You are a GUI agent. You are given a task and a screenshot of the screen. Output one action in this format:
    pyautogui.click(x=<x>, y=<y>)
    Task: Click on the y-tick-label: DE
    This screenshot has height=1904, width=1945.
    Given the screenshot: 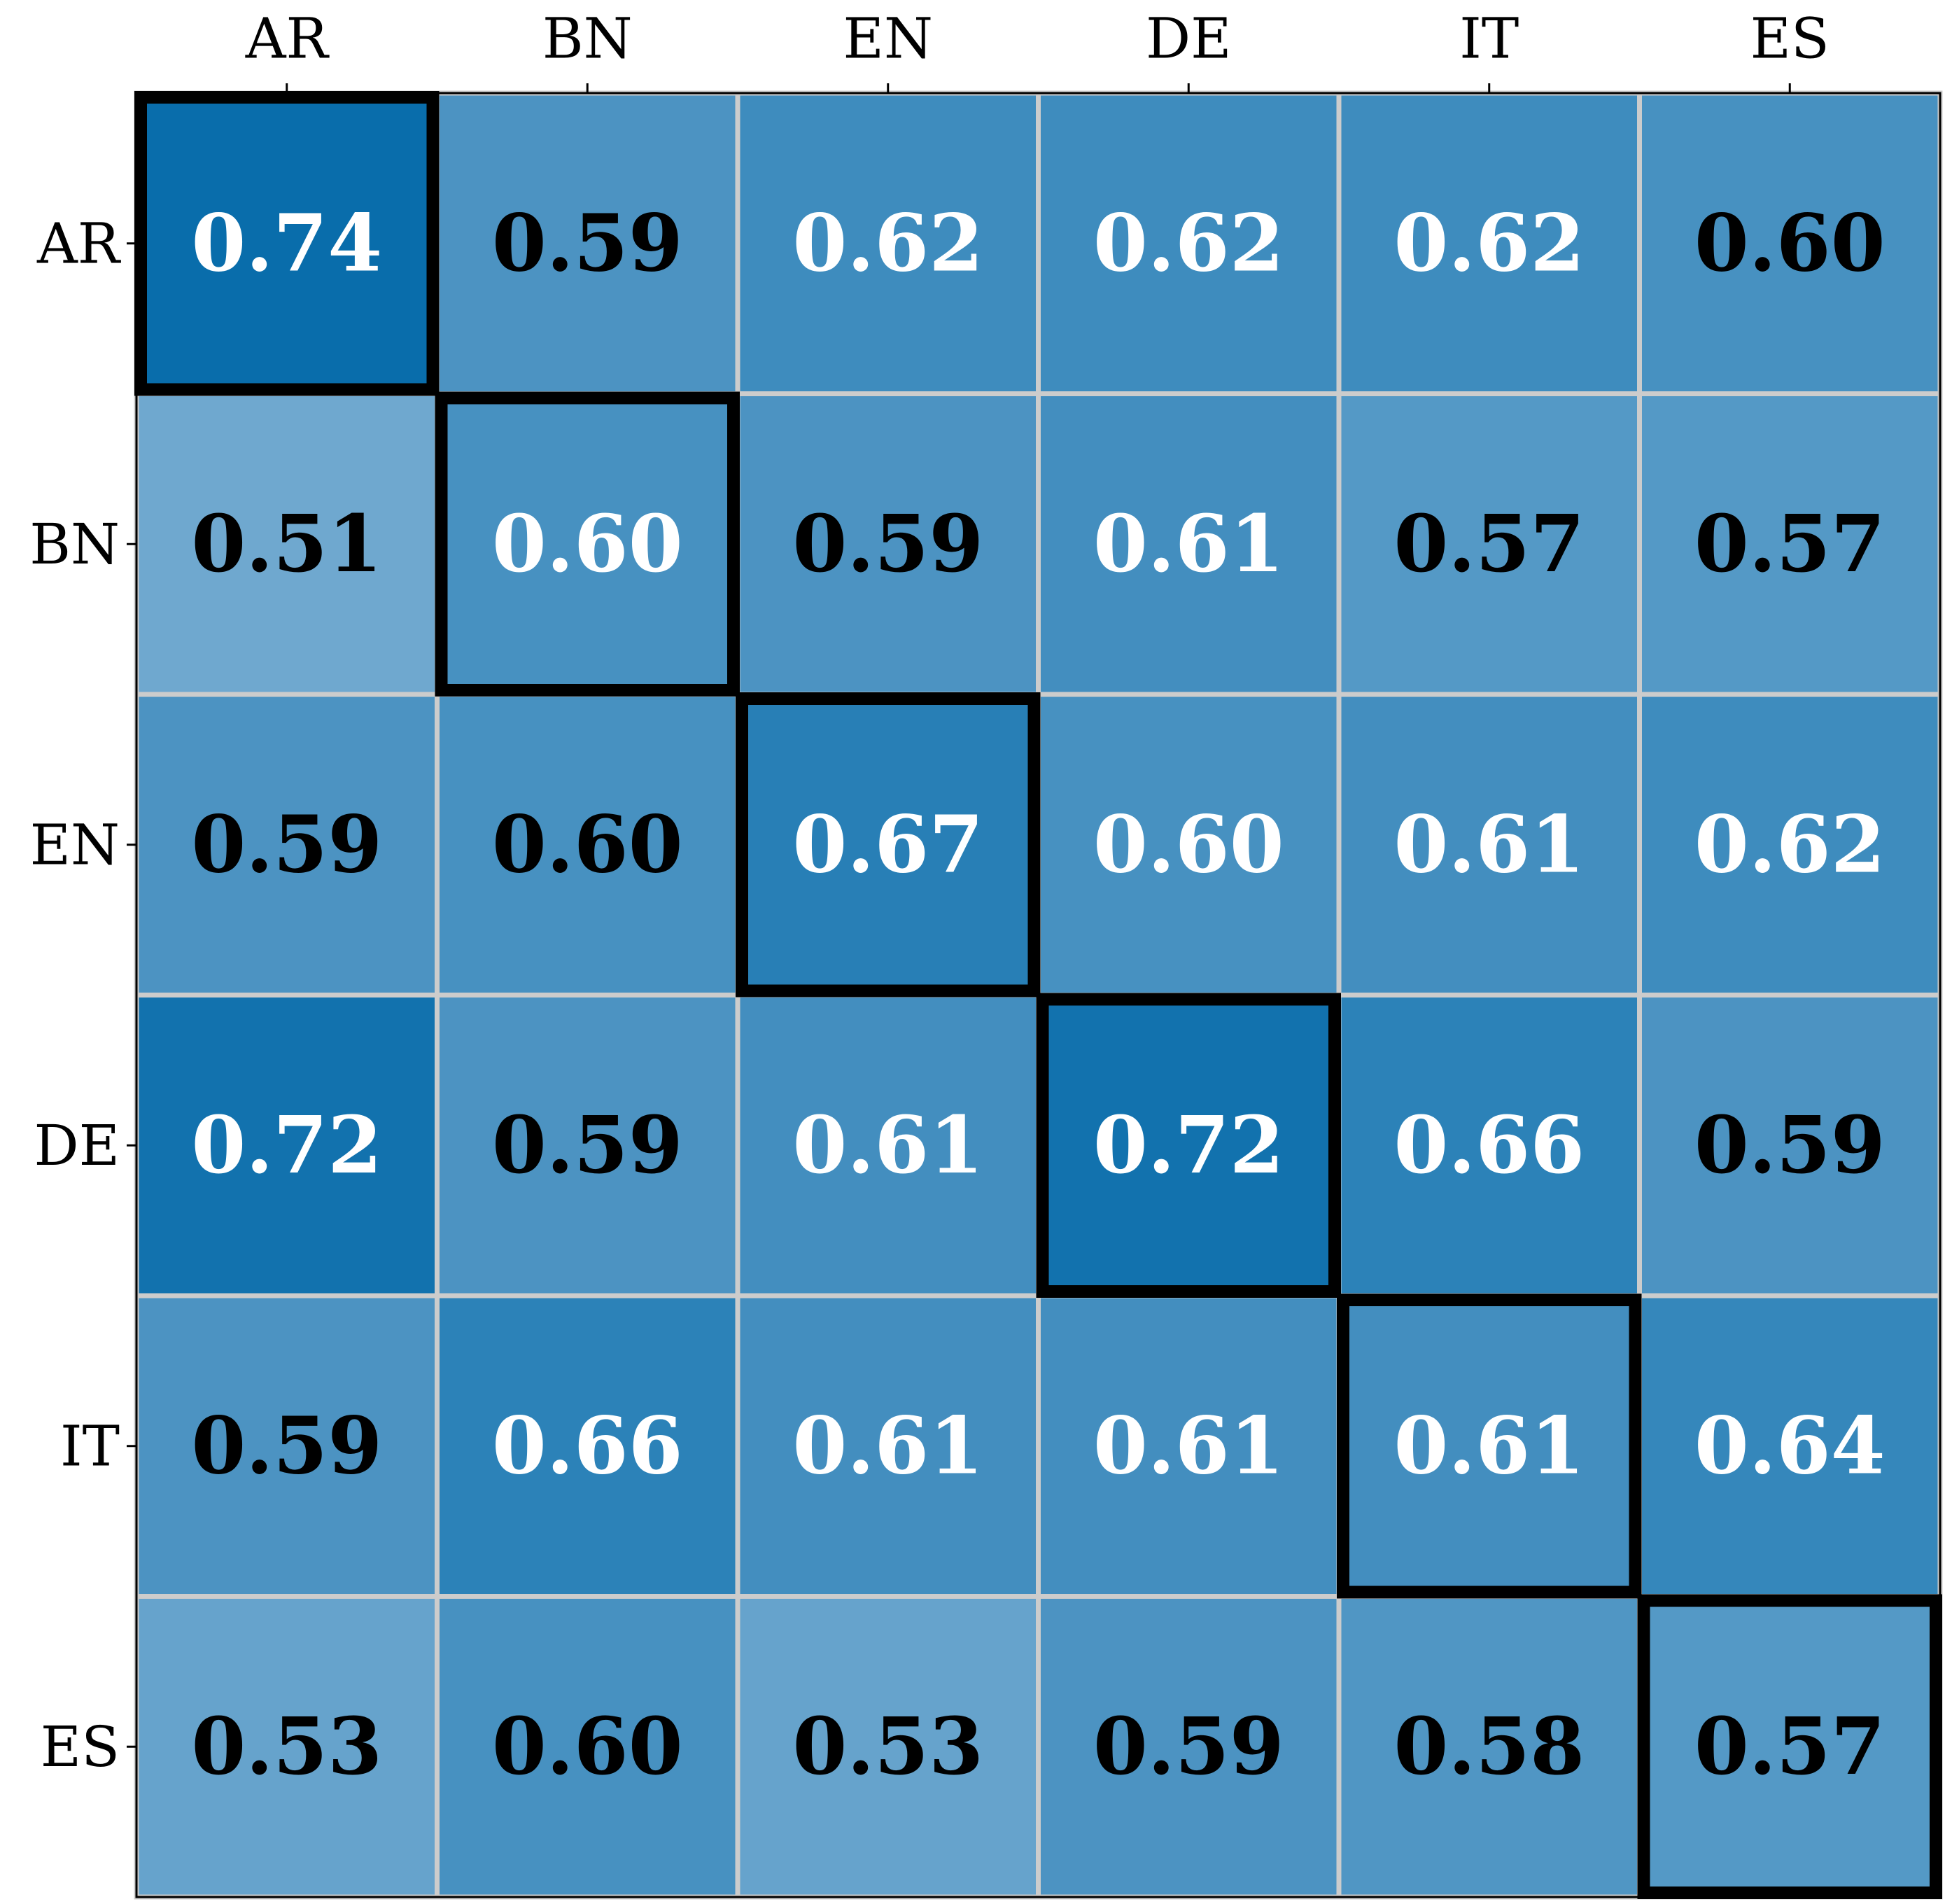 What is the action you would take?
    pyautogui.click(x=77, y=1145)
    